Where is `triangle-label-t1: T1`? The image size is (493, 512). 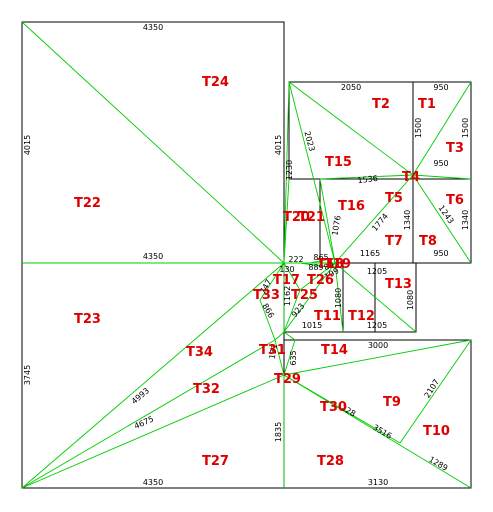
triangle-label-t1: T1 is located at coordinates (427, 104).